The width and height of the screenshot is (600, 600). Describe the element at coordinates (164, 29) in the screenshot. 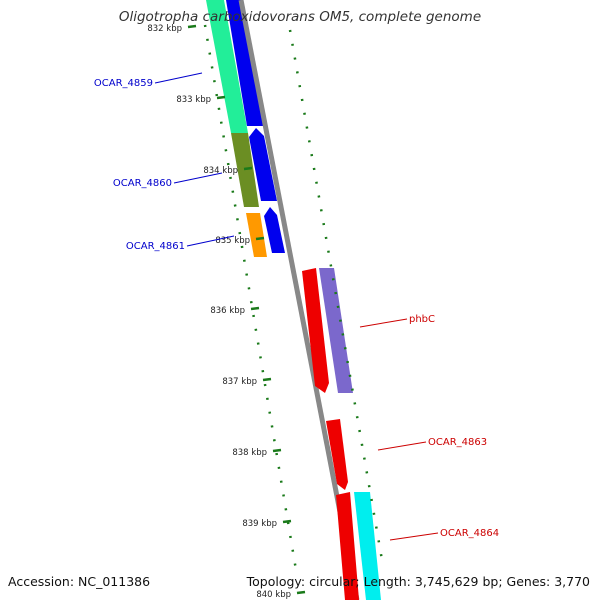

I see `tick-label: 832 kbp` at that location.